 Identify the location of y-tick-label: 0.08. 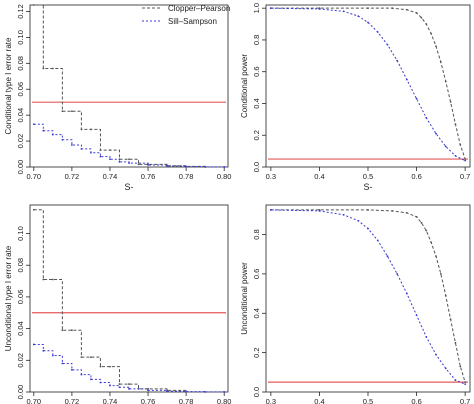
(20, 63).